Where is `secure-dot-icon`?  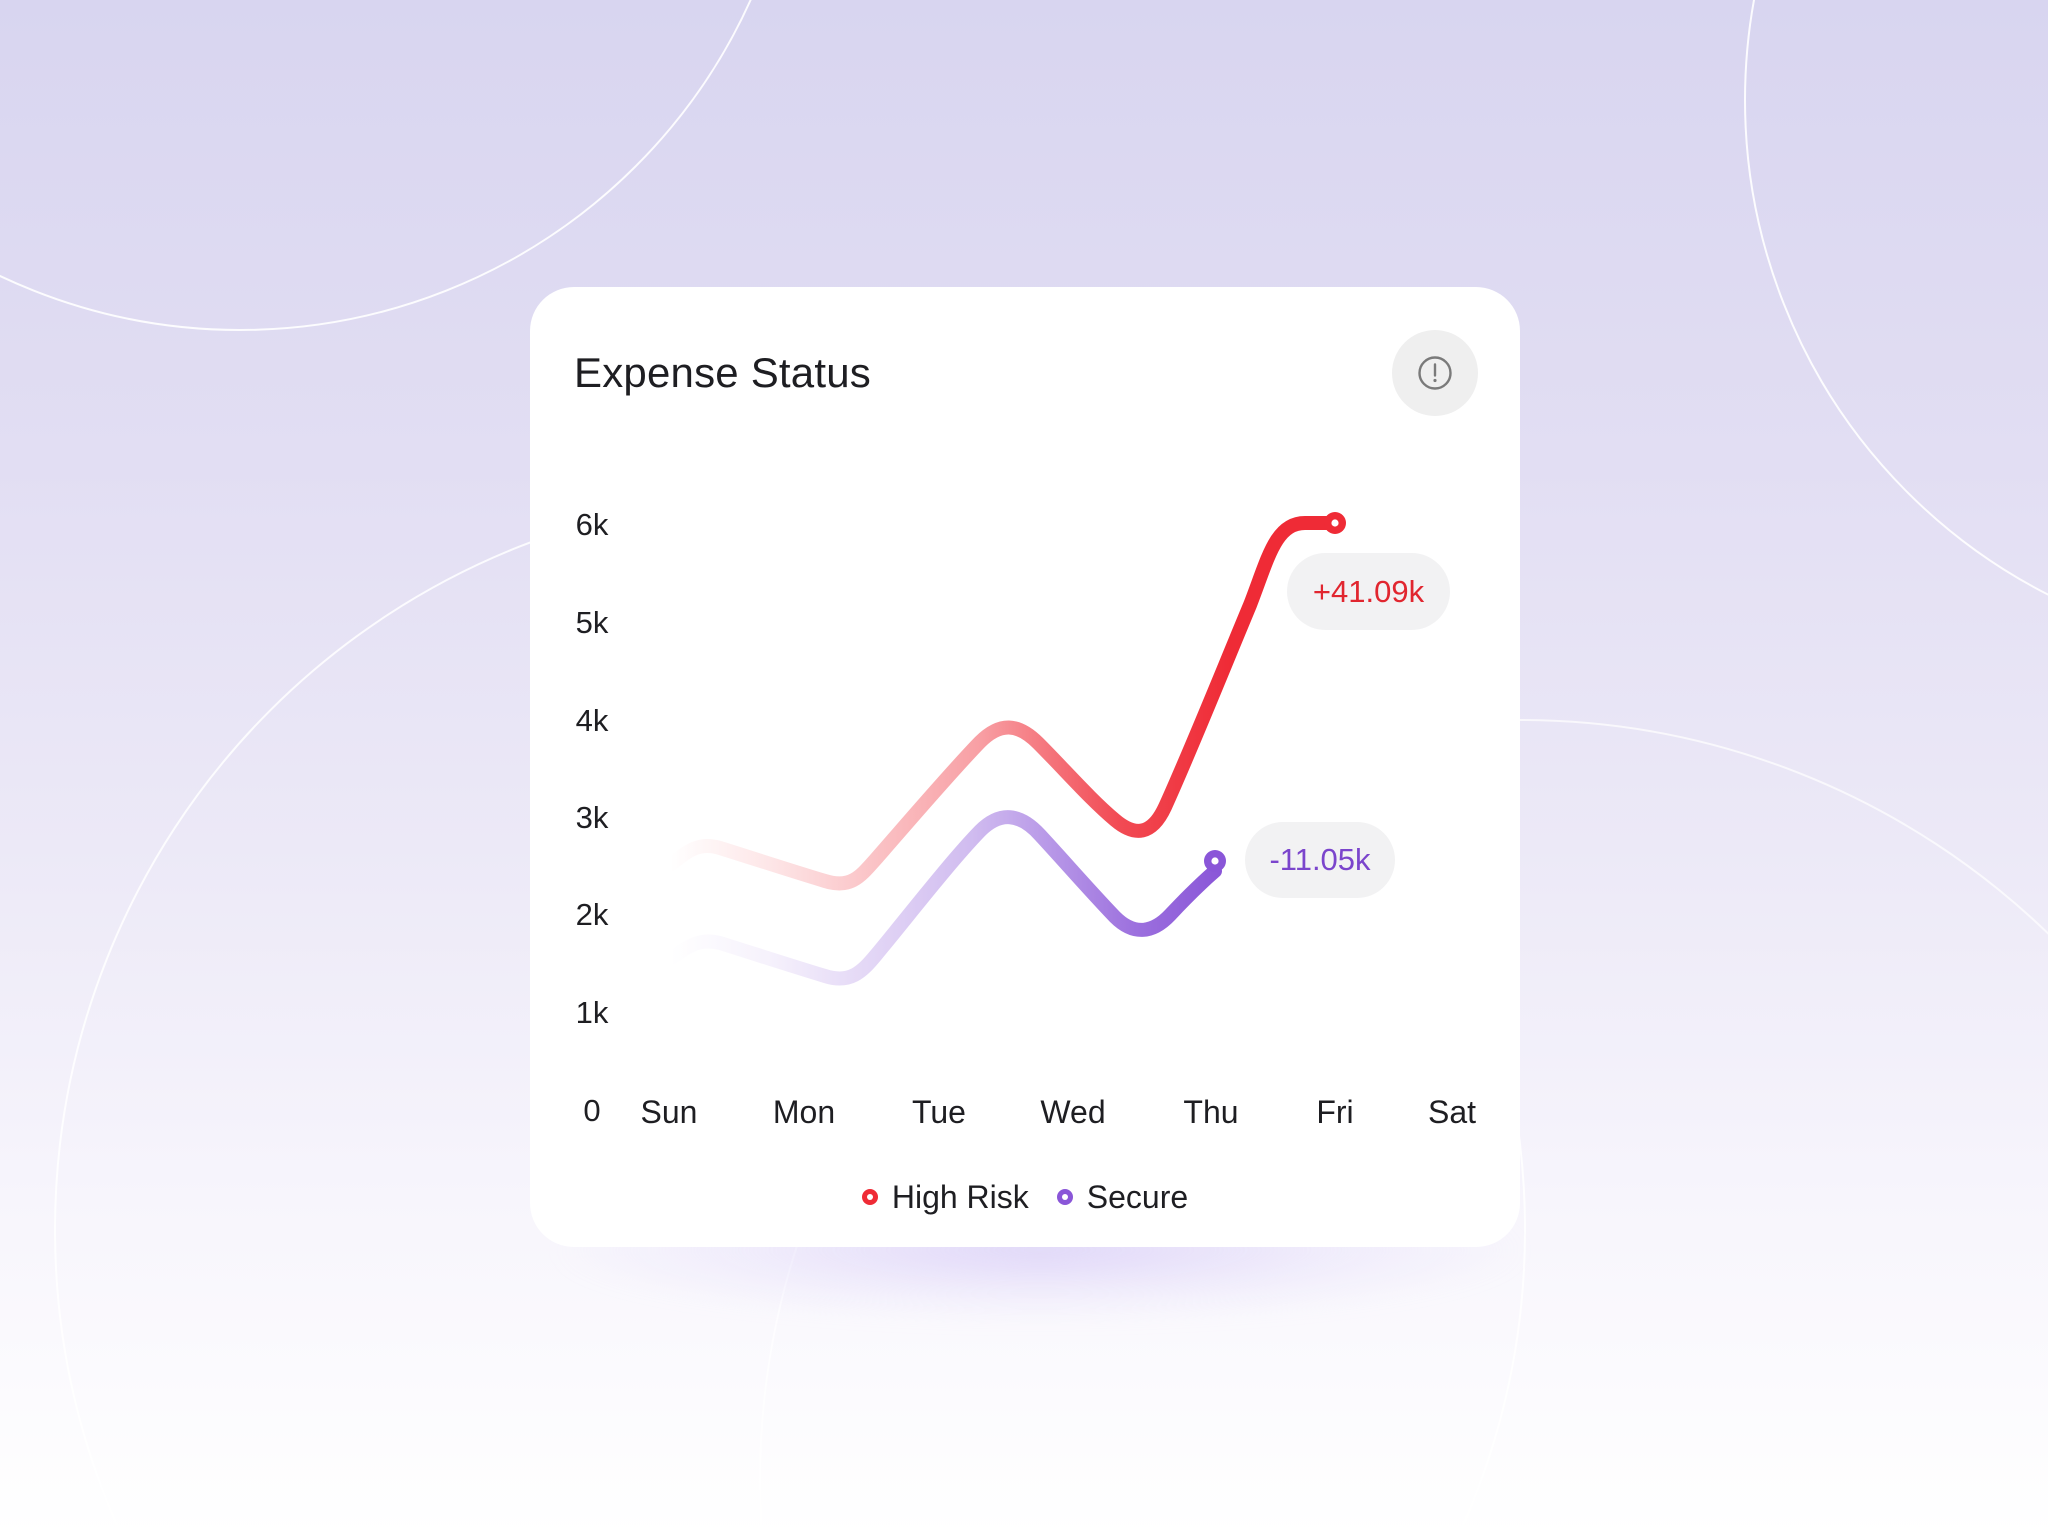 secure-dot-icon is located at coordinates (1064, 1197).